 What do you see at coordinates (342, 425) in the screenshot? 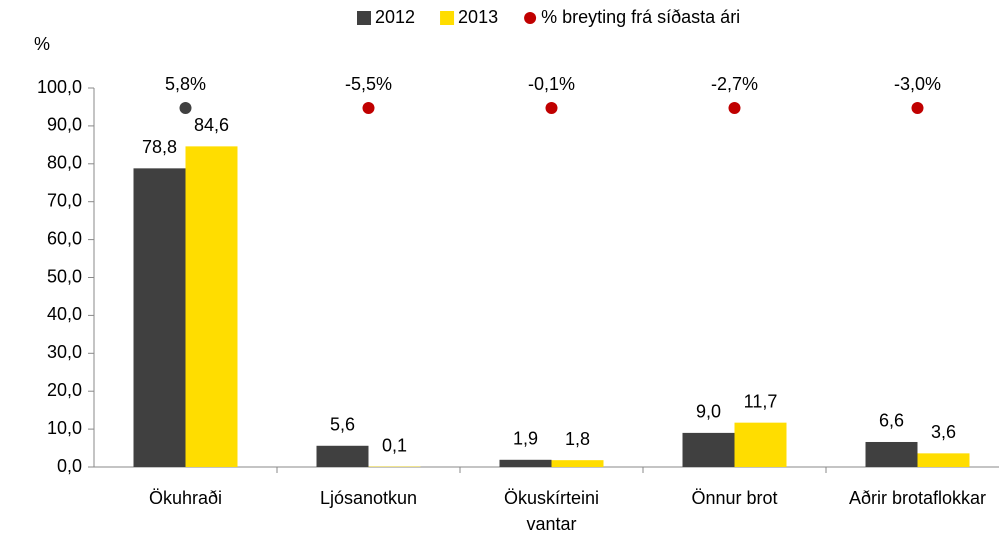
I see `value-label: 5,6` at bounding box center [342, 425].